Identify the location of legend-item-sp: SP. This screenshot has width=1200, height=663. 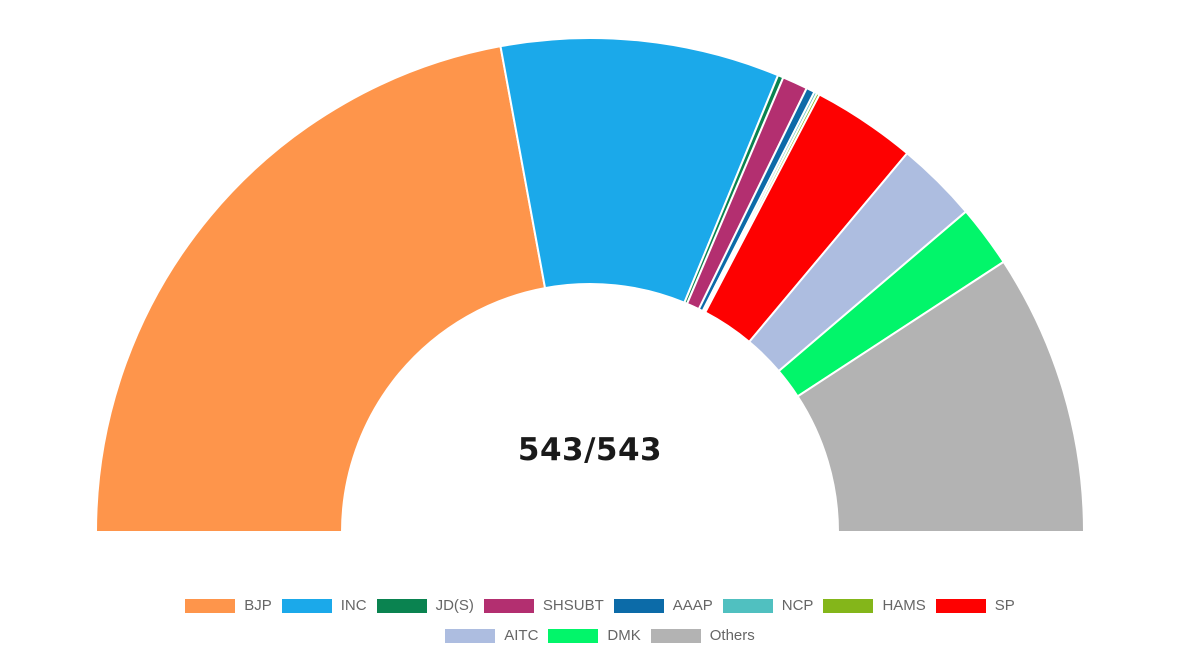
(975, 605).